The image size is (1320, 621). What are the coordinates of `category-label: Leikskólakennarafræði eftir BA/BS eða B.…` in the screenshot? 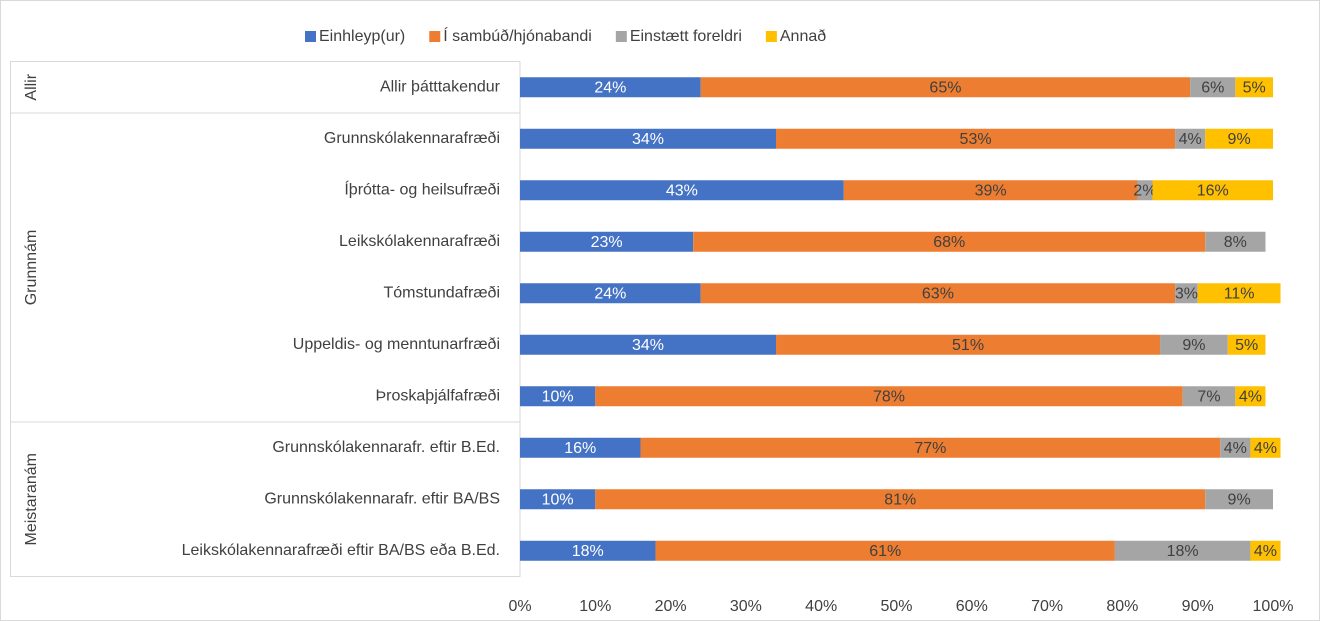 It's located at (341, 550).